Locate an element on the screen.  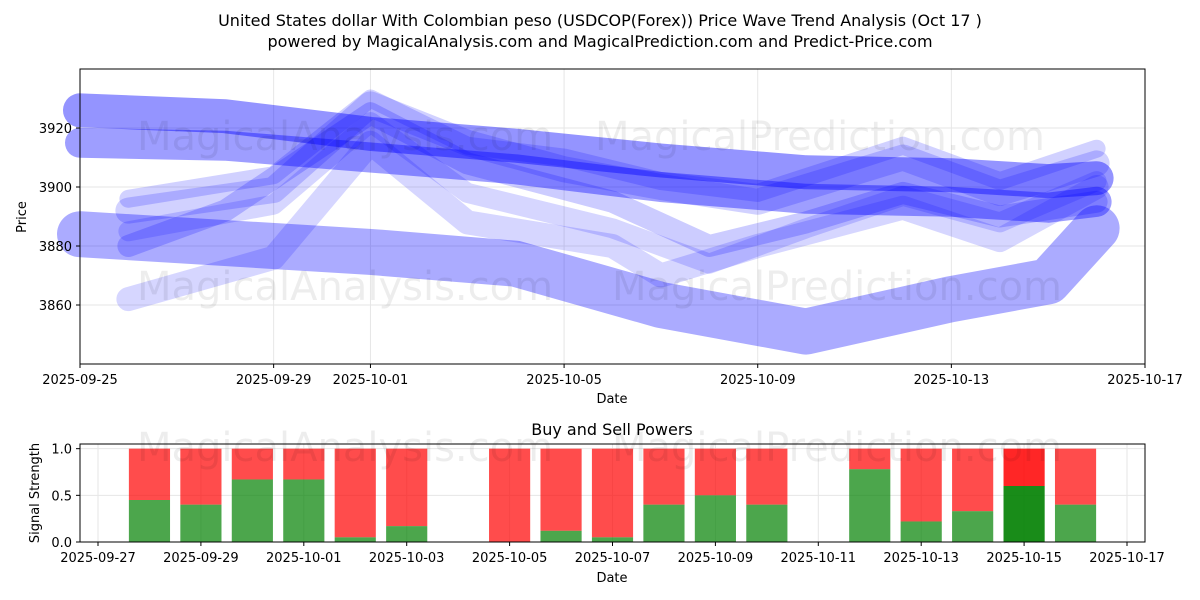
power-bars is located at coordinates (612, 495).